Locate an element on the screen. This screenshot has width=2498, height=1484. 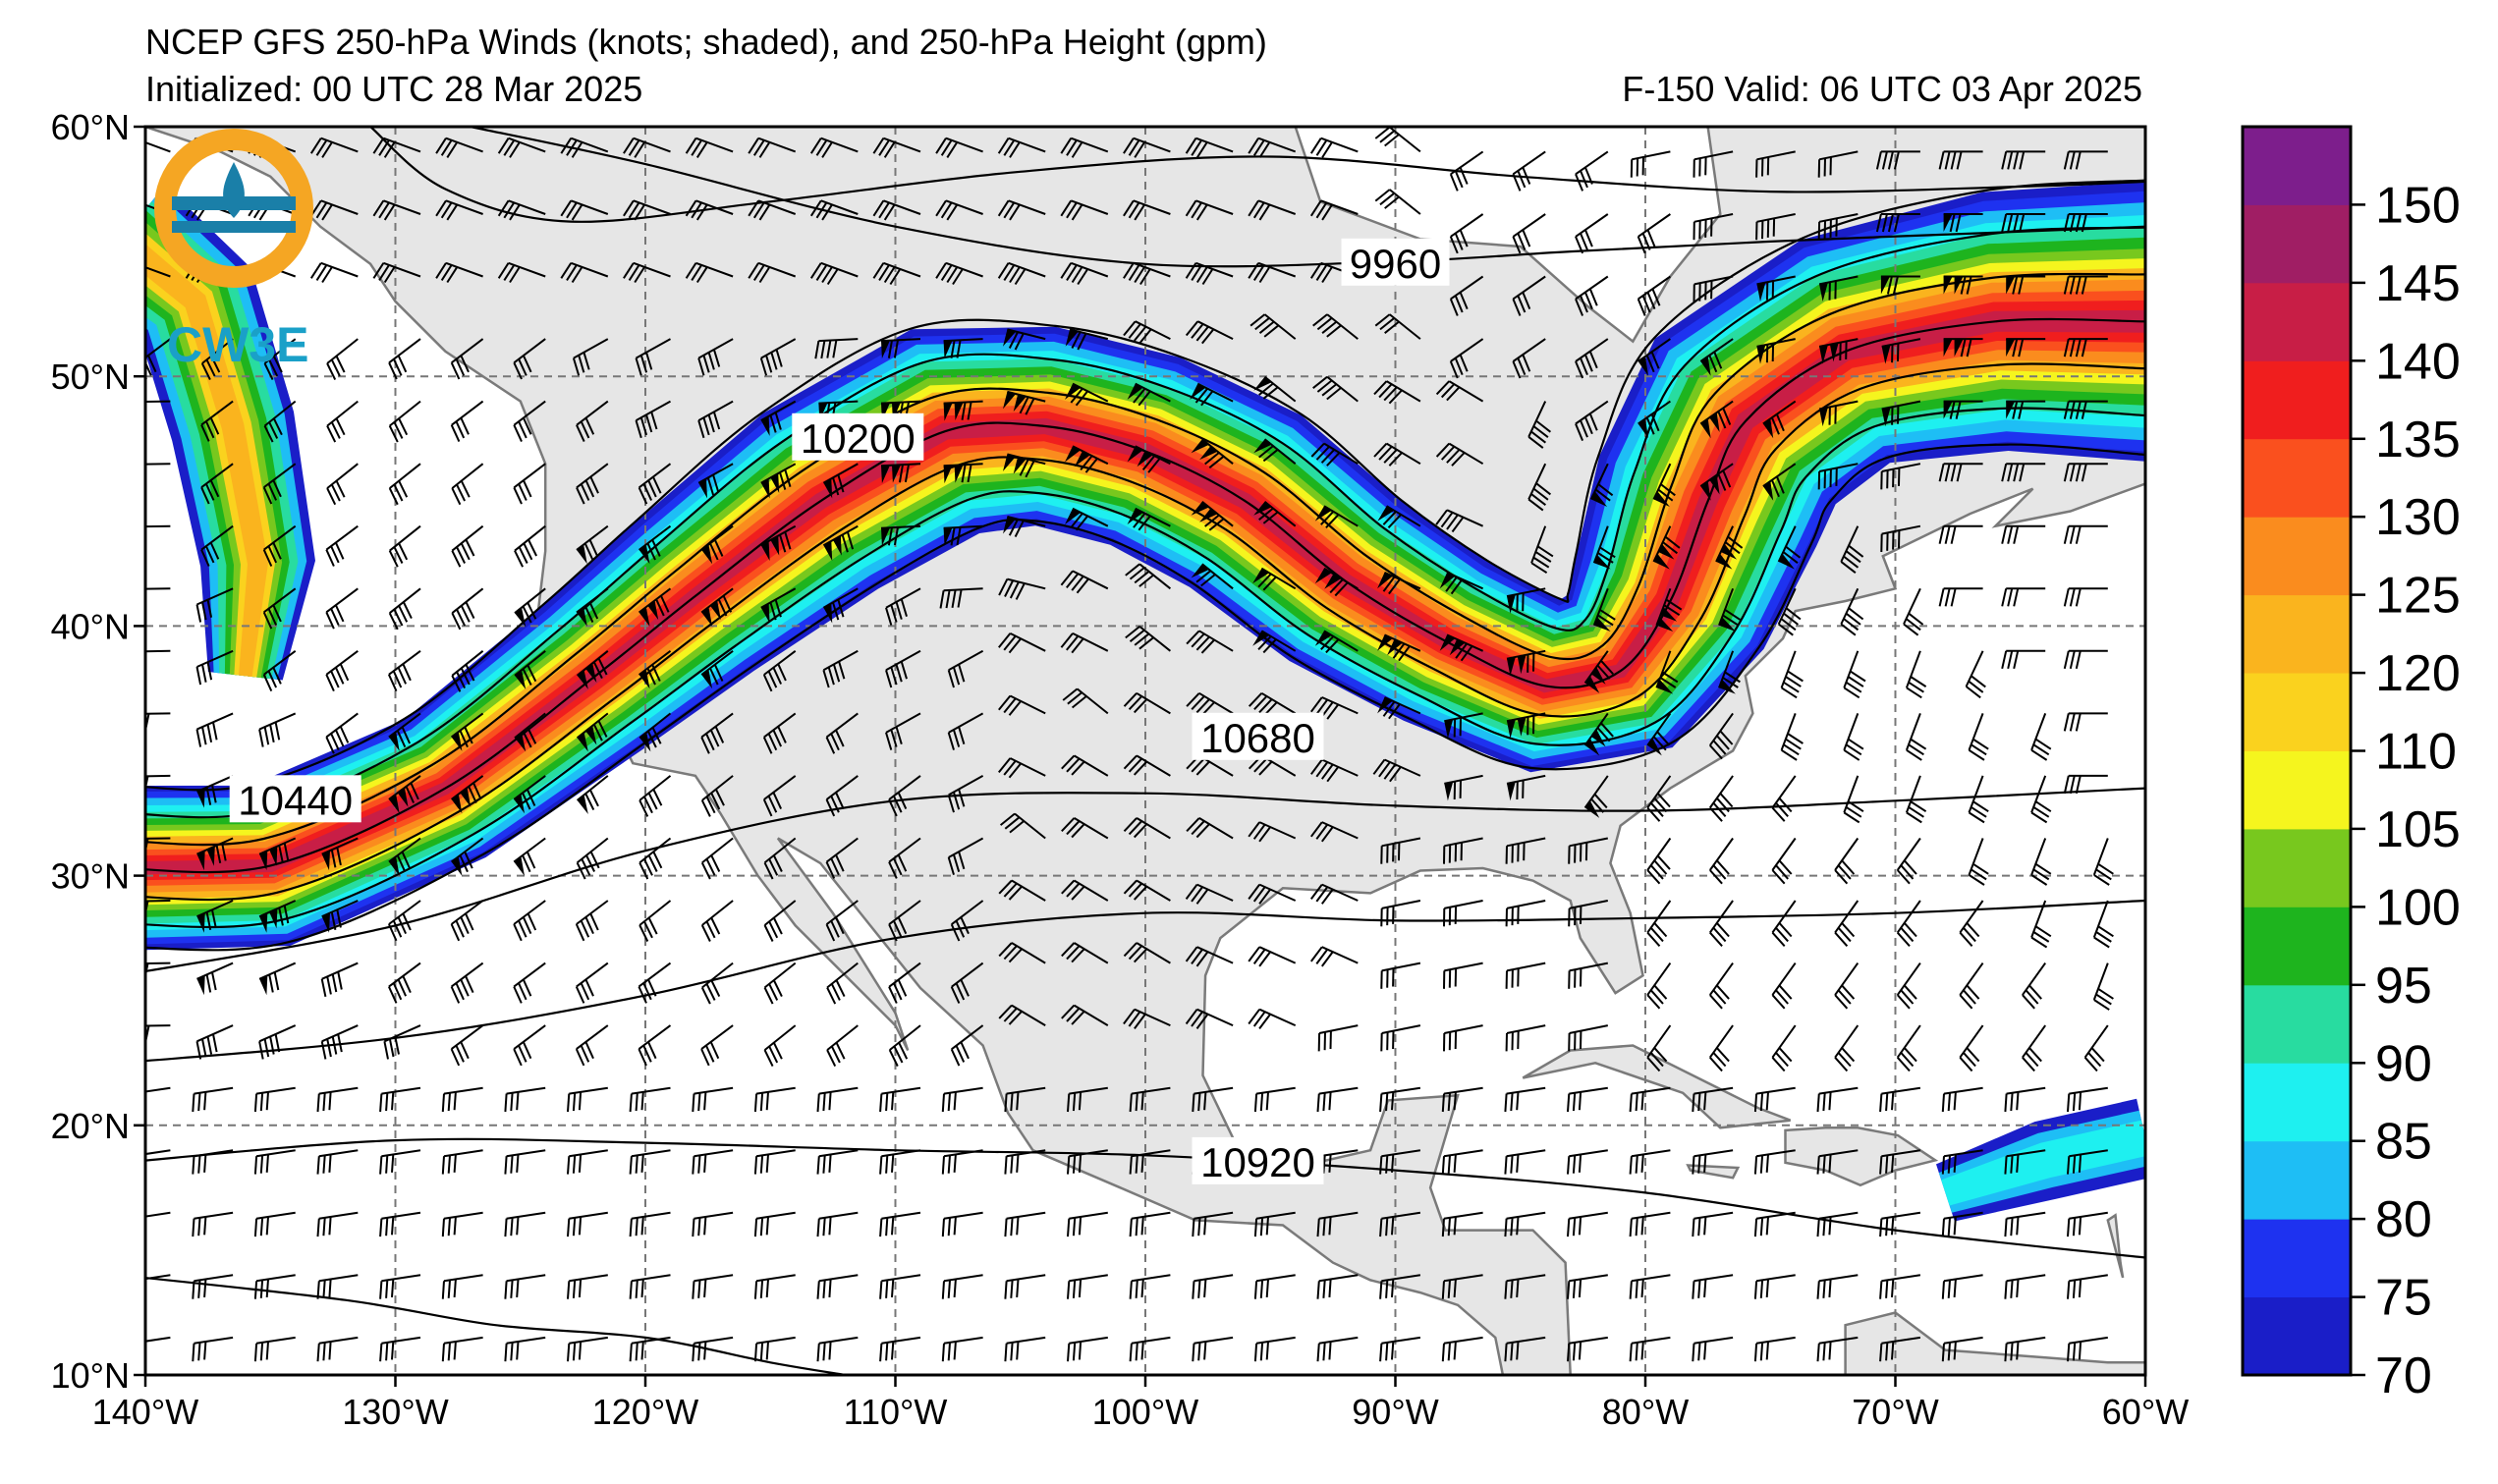
height-contour is located at coordinates (1145, 981).